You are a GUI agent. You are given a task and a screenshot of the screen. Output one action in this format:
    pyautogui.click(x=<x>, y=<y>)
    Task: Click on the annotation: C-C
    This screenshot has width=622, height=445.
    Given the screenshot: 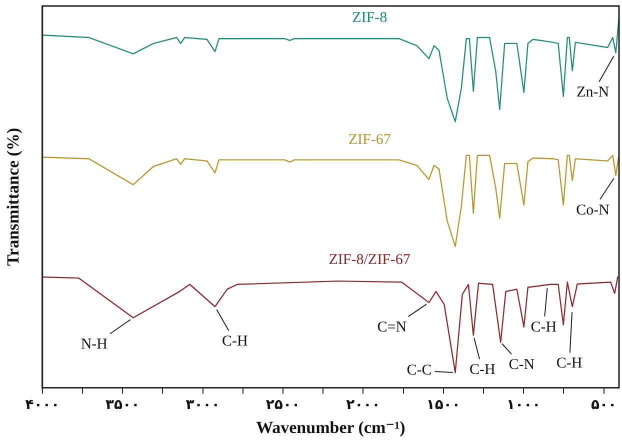 What is the action you would take?
    pyautogui.click(x=419, y=370)
    